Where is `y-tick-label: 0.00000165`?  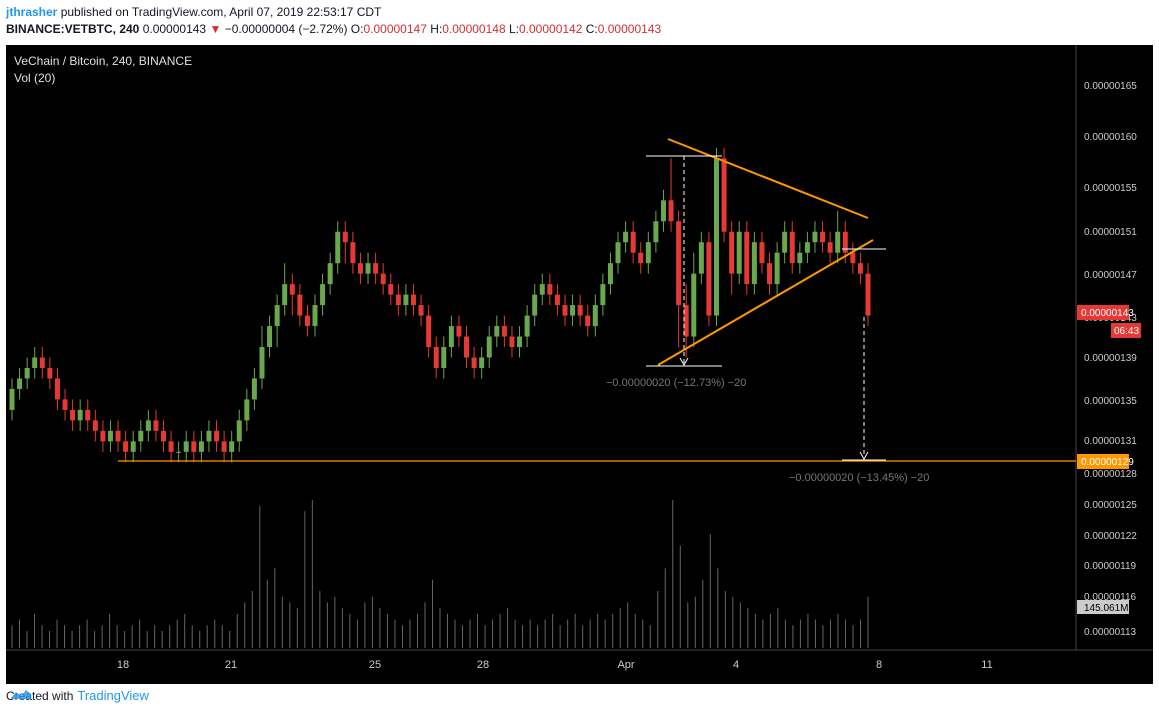 y-tick-label: 0.00000165 is located at coordinates (1110, 86).